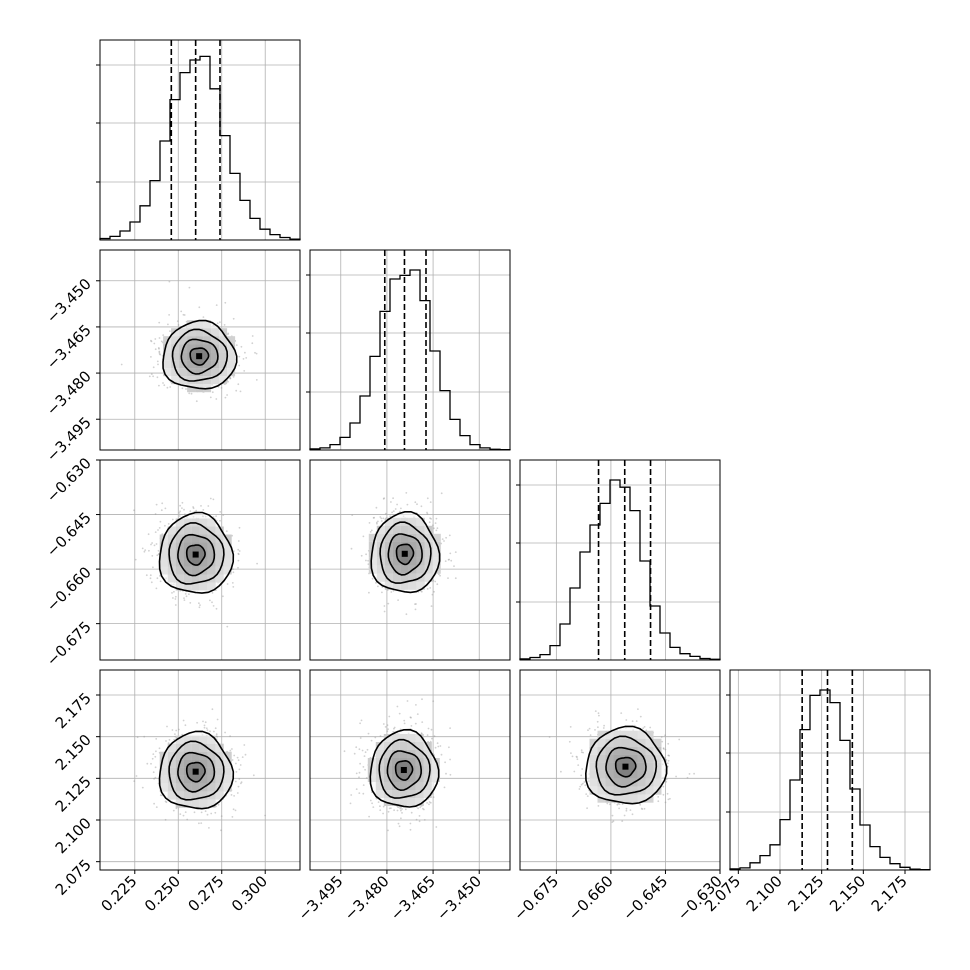 The image size is (970, 970). I want to click on histogram-panel, so click(830, 770).